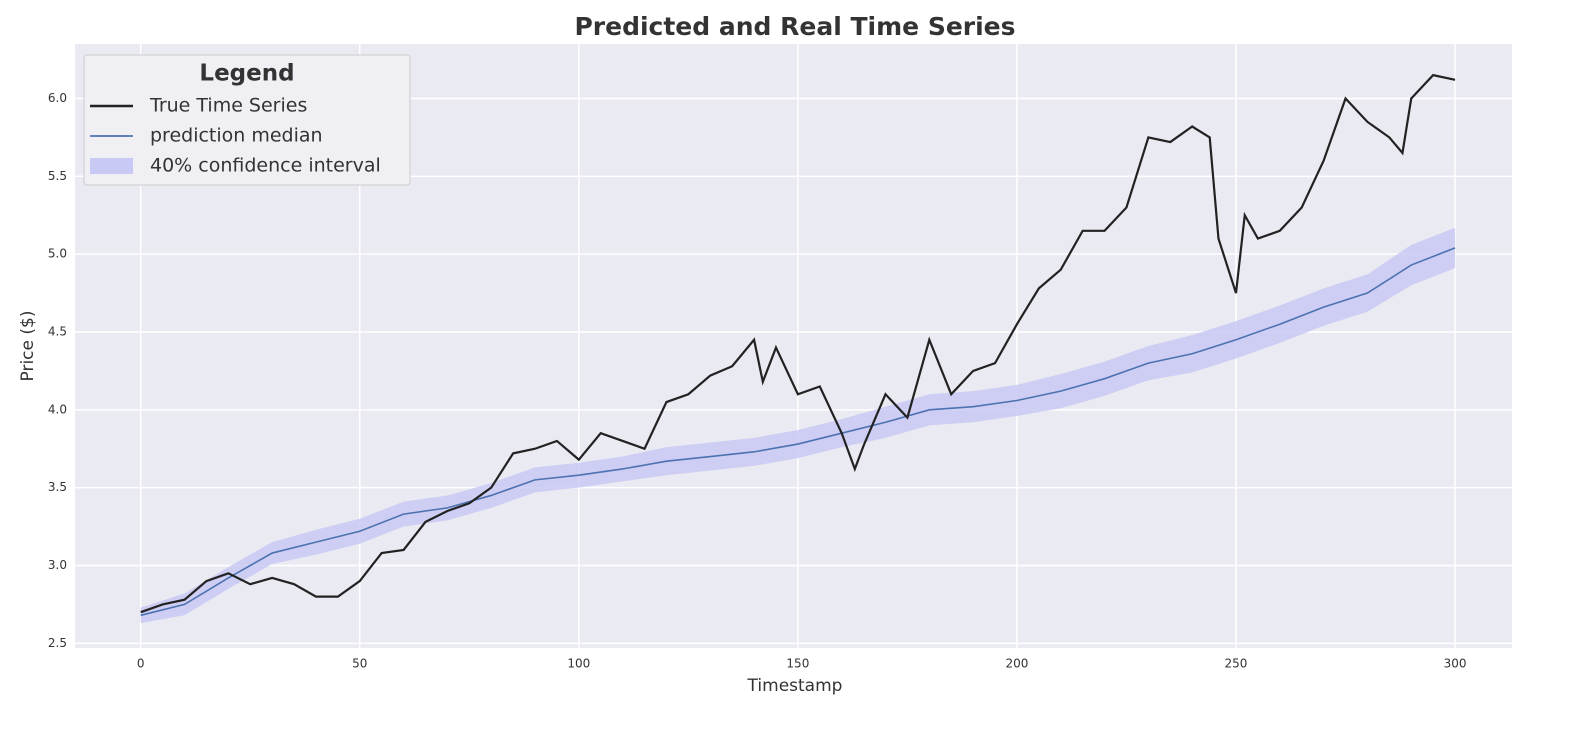 The image size is (1572, 730). Describe the element at coordinates (57, 176) in the screenshot. I see `y-tick-label: 5.5` at that location.